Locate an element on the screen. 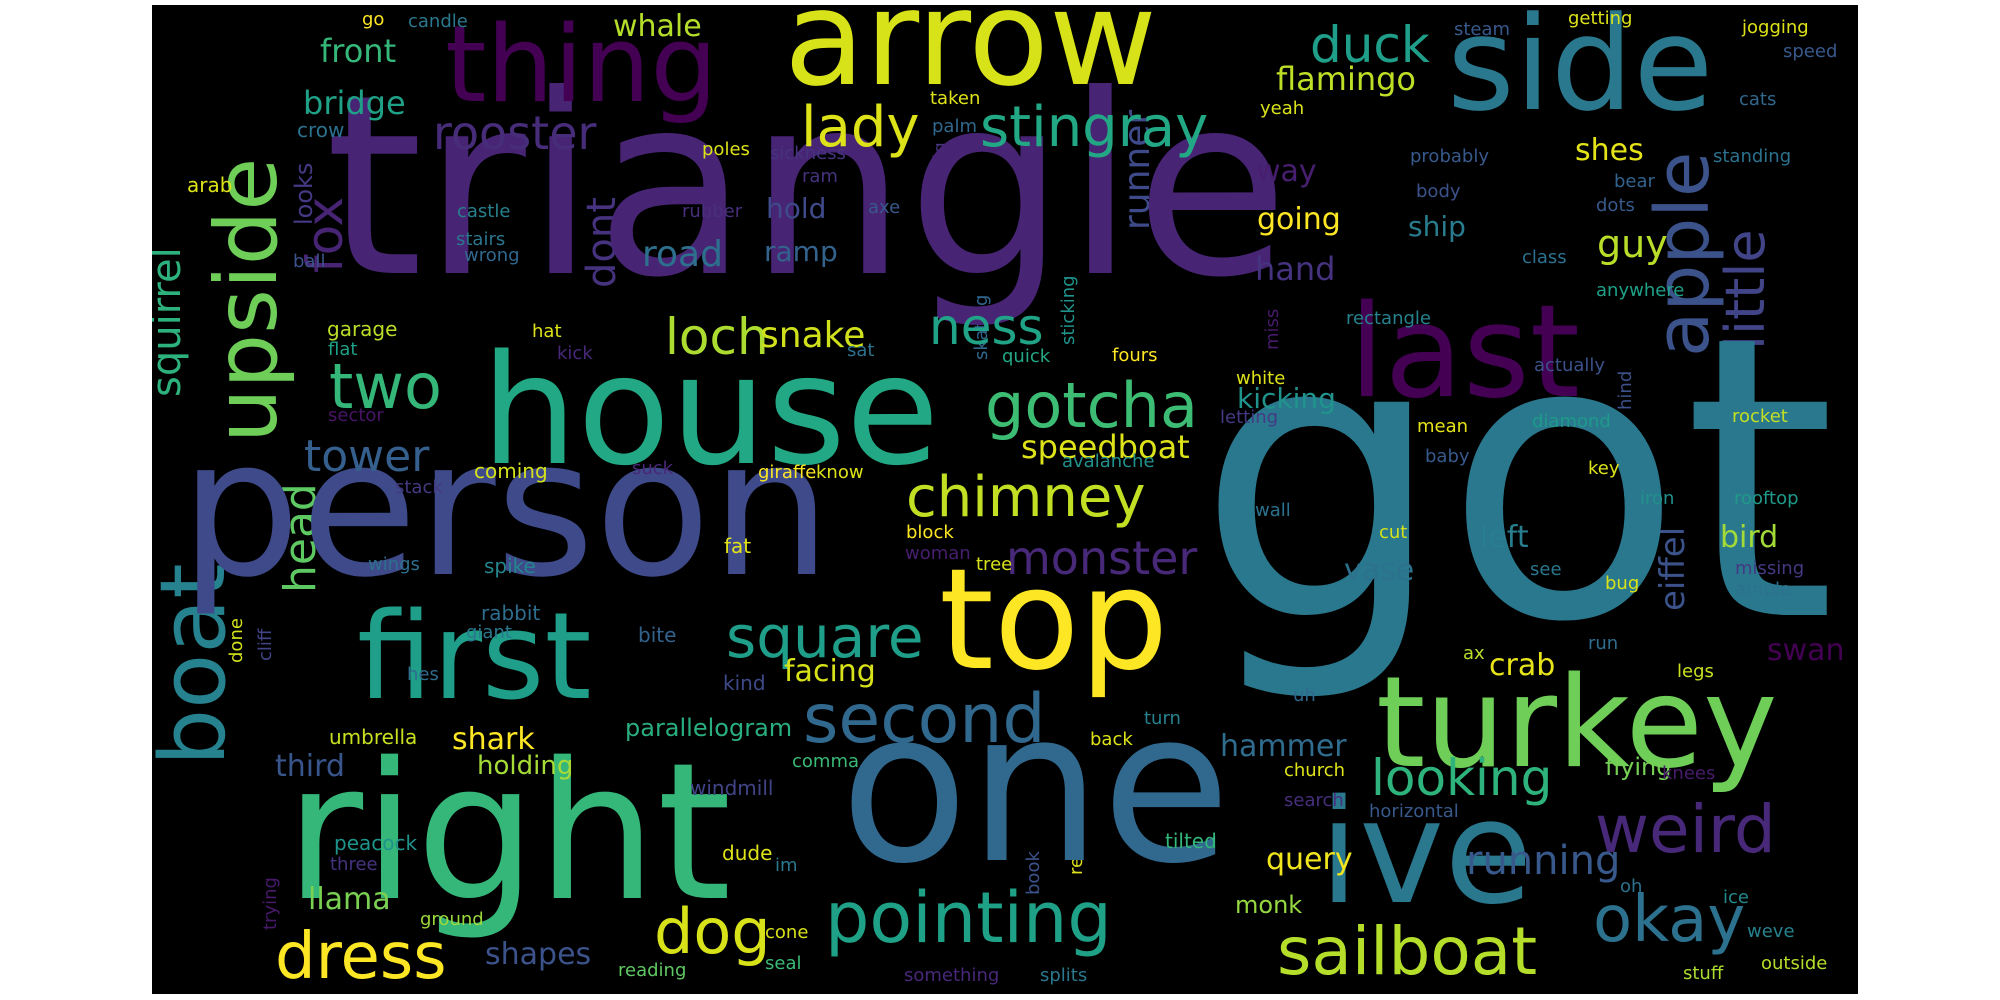 The width and height of the screenshot is (2000, 1000). word-tower: tower is located at coordinates (367, 456).